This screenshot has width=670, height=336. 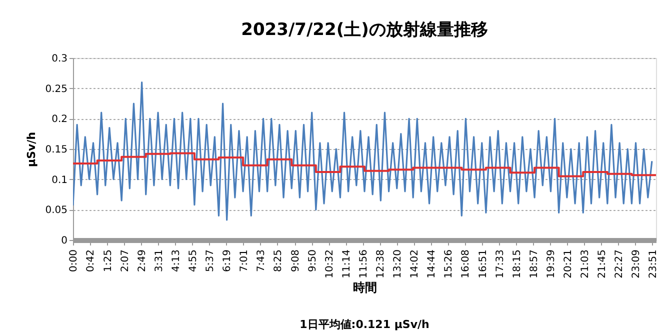 I want to click on y-tick-label: 0, so click(x=64, y=241).